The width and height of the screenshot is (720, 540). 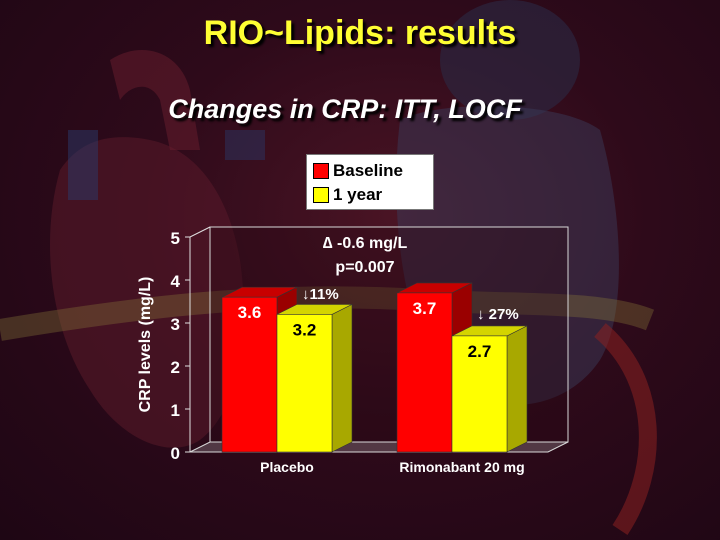 What do you see at coordinates (175, 324) in the screenshot?
I see `y-tick-label: 3` at bounding box center [175, 324].